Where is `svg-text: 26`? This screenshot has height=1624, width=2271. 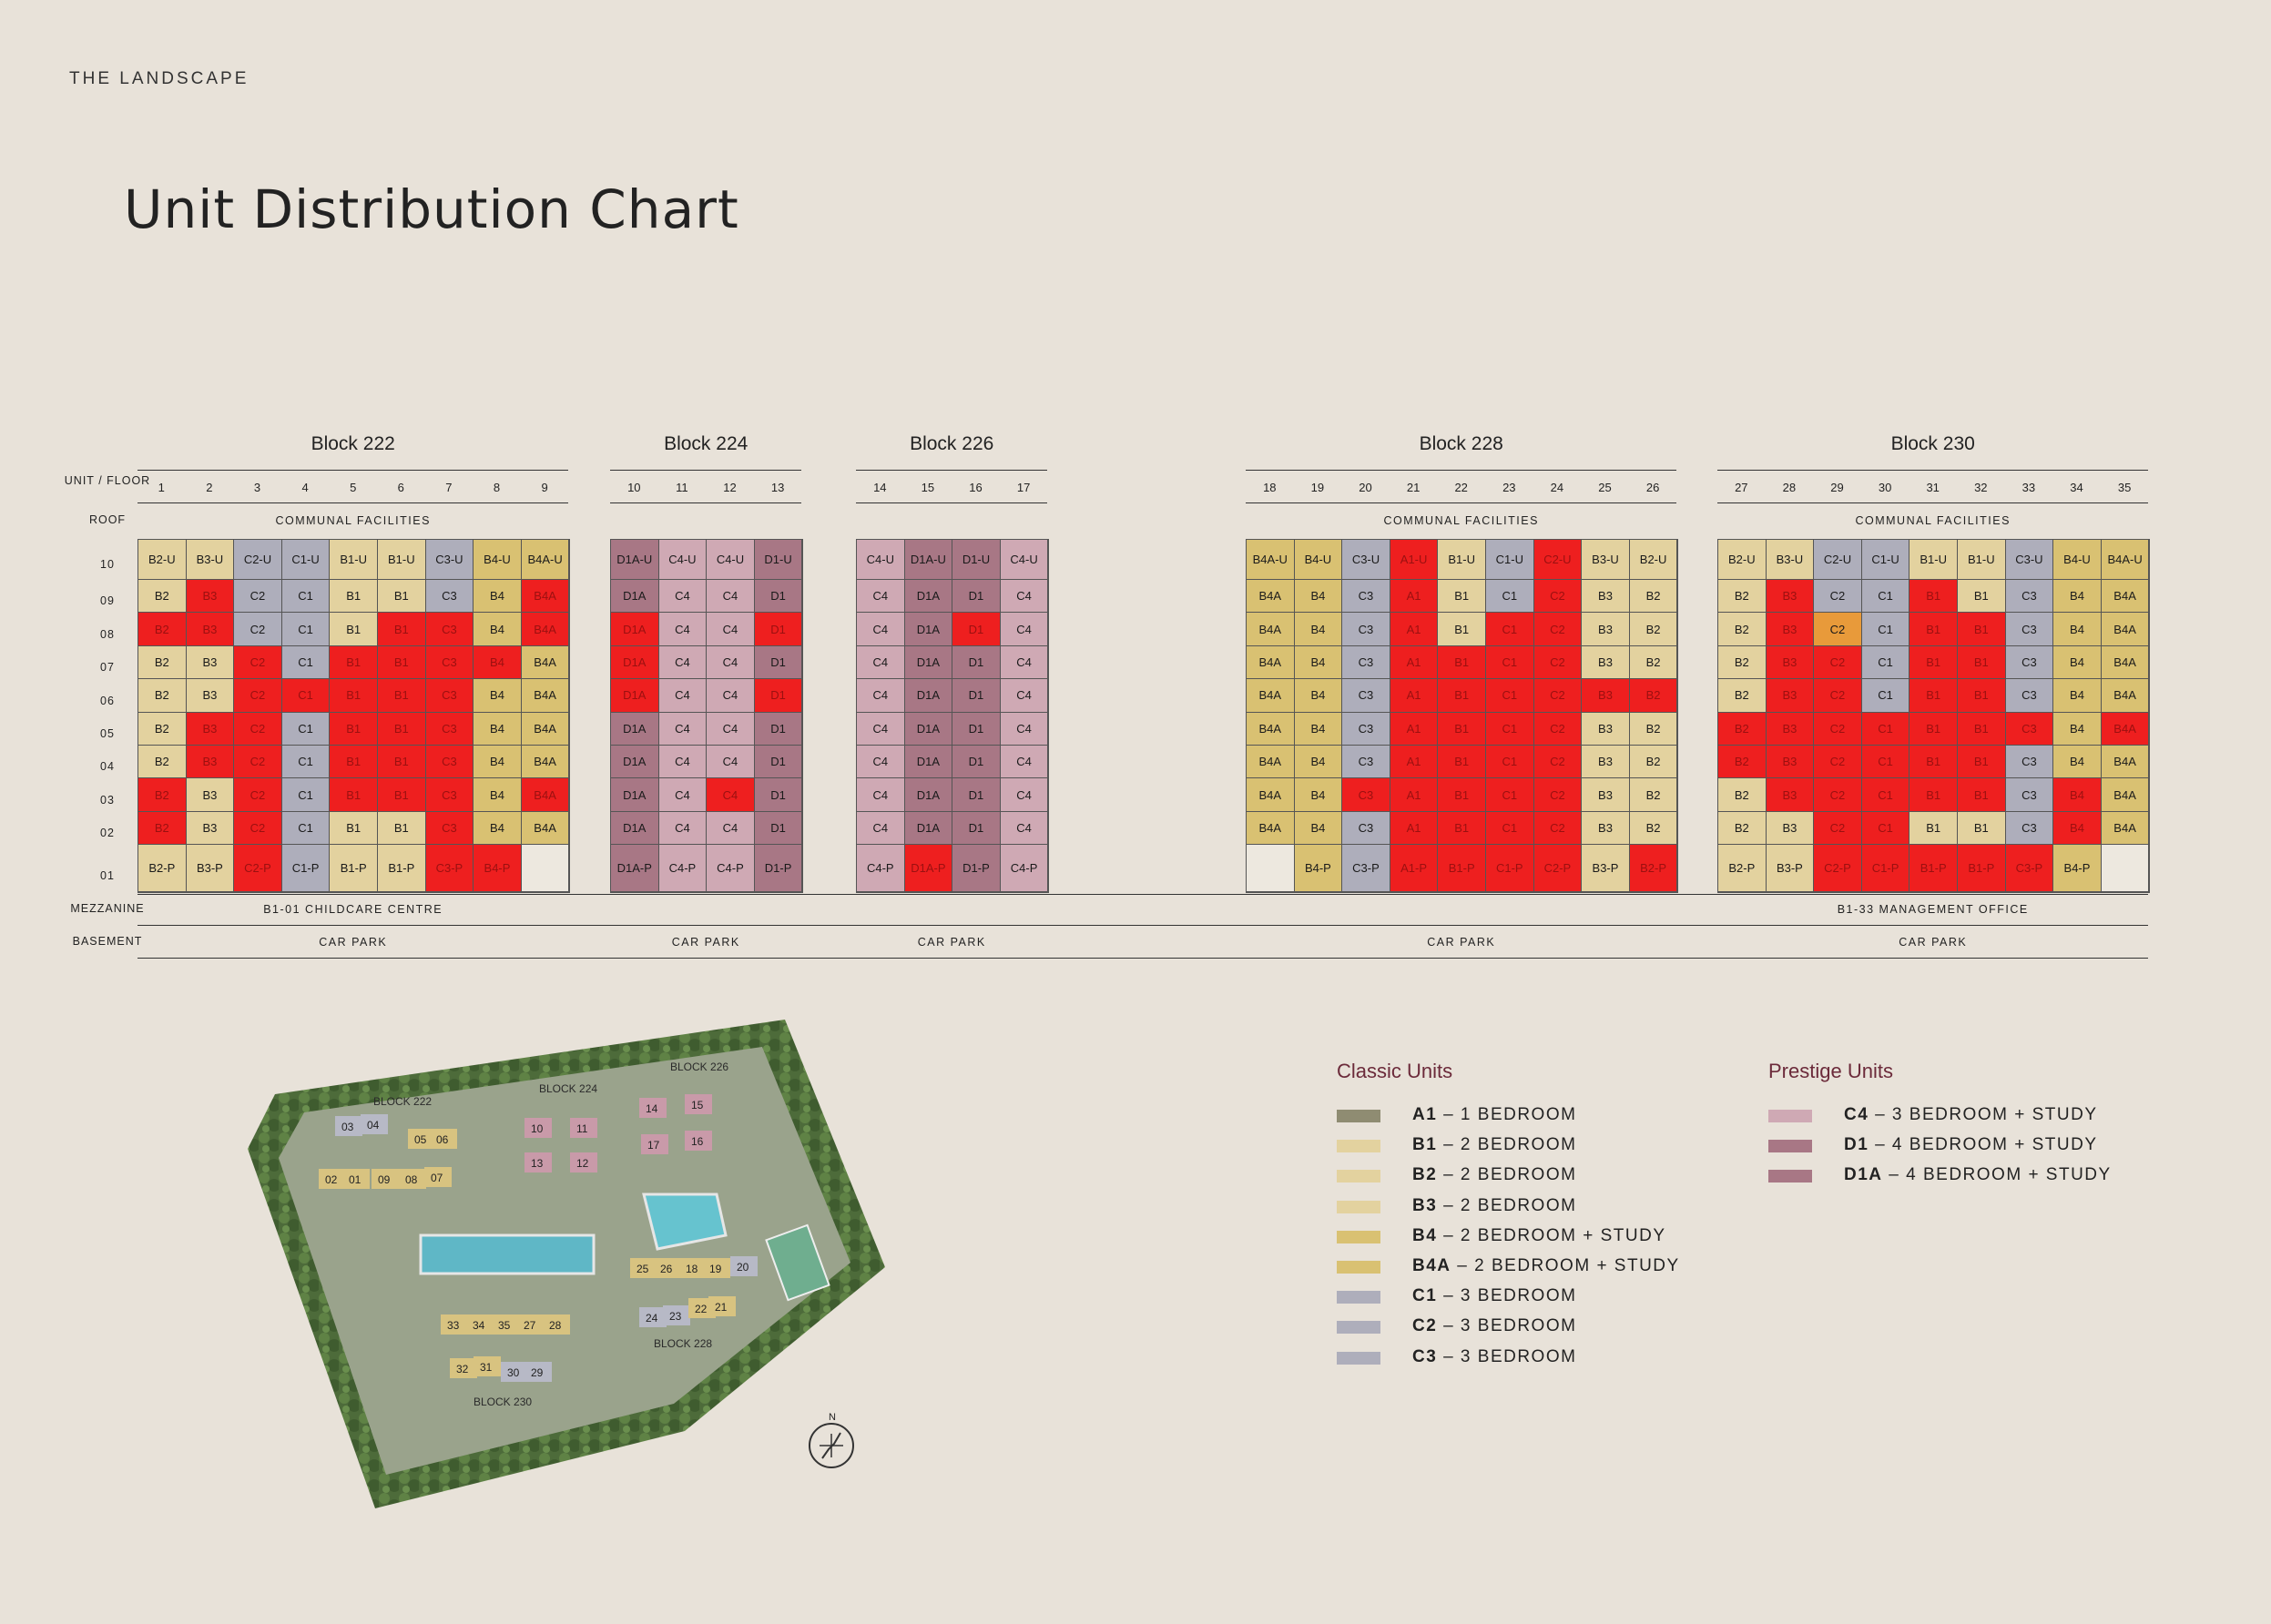
svg-text: 26 is located at coordinates (666, 1269).